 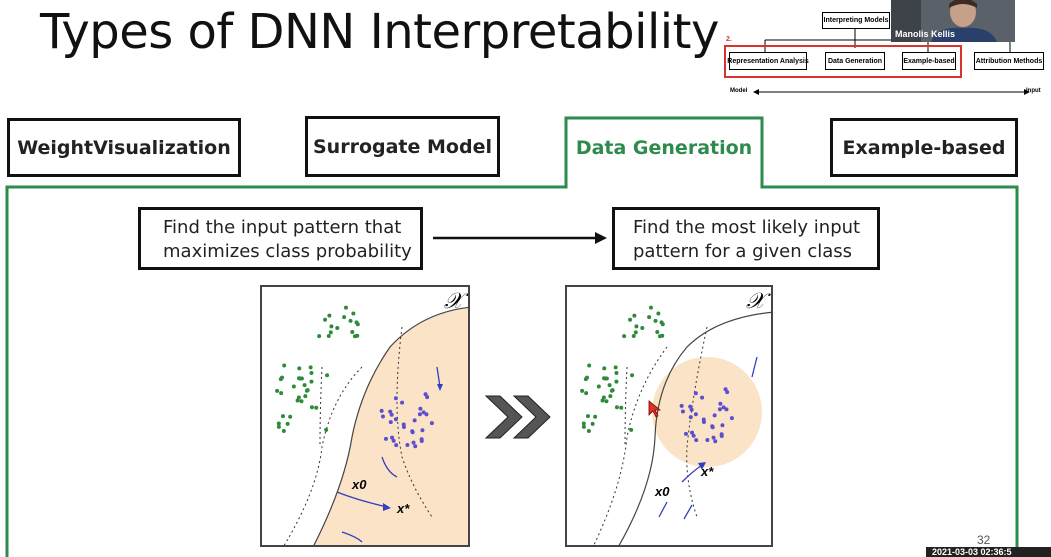 I want to click on axis-label-model: Model, so click(x=739, y=91).